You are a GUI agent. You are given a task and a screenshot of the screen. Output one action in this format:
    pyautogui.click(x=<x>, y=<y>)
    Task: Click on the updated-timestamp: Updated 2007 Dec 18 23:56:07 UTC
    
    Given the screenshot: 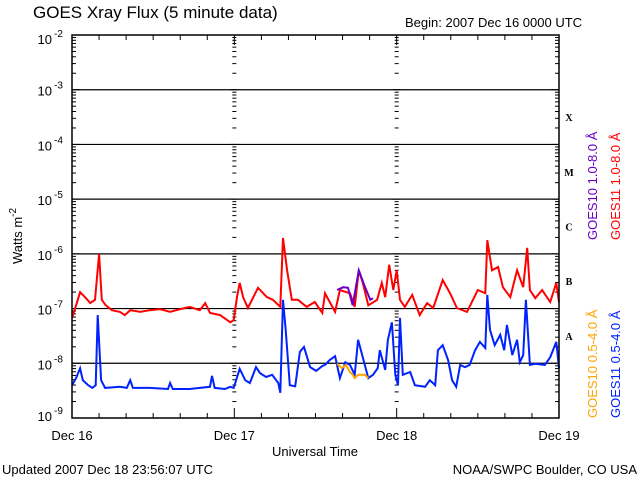 What is the action you would take?
    pyautogui.click(x=107, y=469)
    